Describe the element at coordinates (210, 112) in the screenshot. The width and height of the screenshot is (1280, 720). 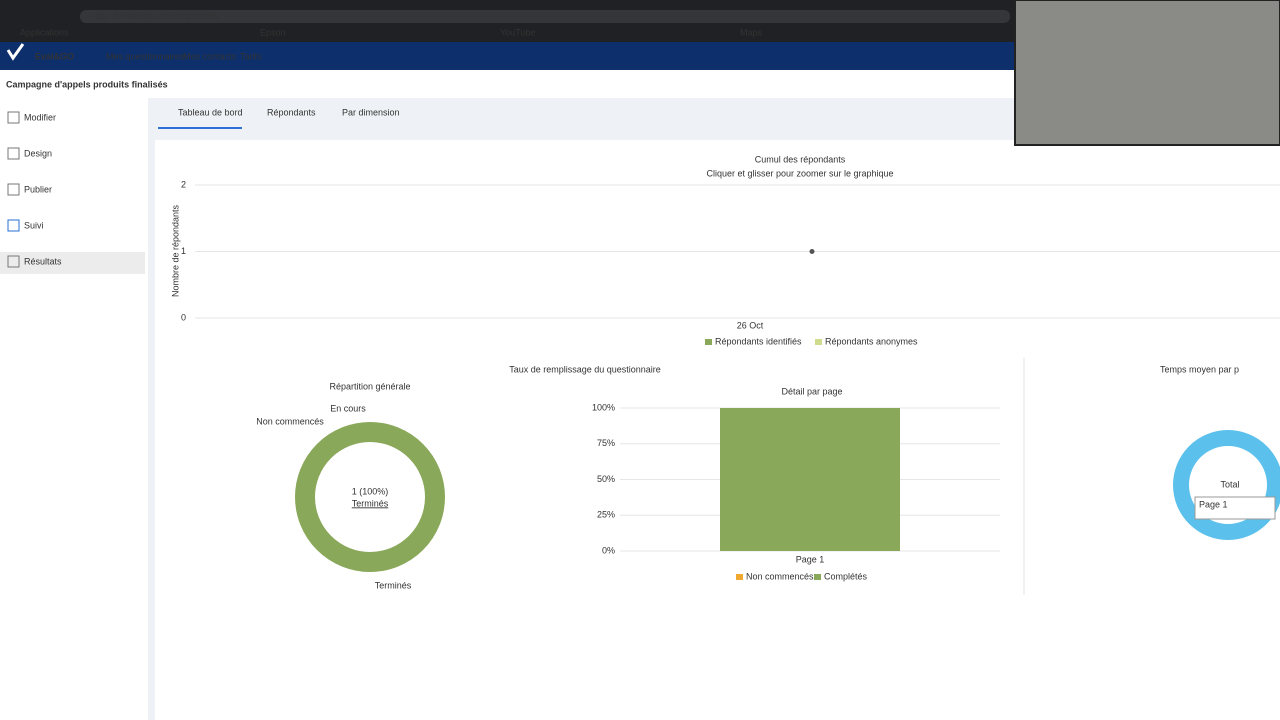
I see `tab: Tableau de bord` at that location.